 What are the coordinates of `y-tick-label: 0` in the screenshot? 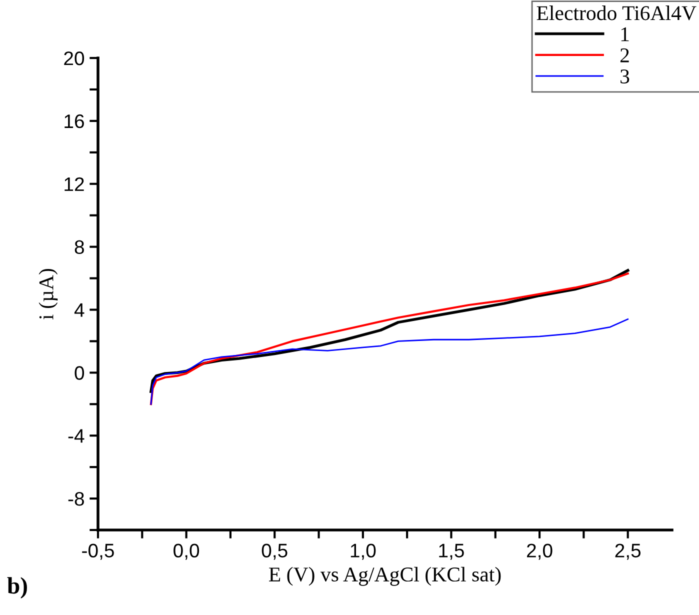 It's located at (79, 373).